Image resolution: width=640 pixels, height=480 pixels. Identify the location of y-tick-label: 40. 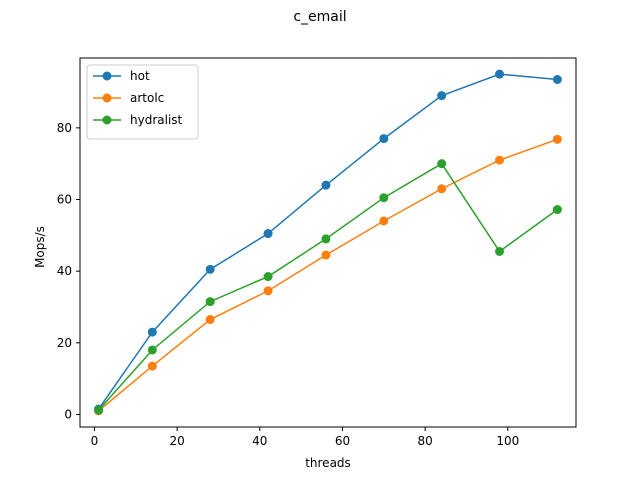
(64, 271).